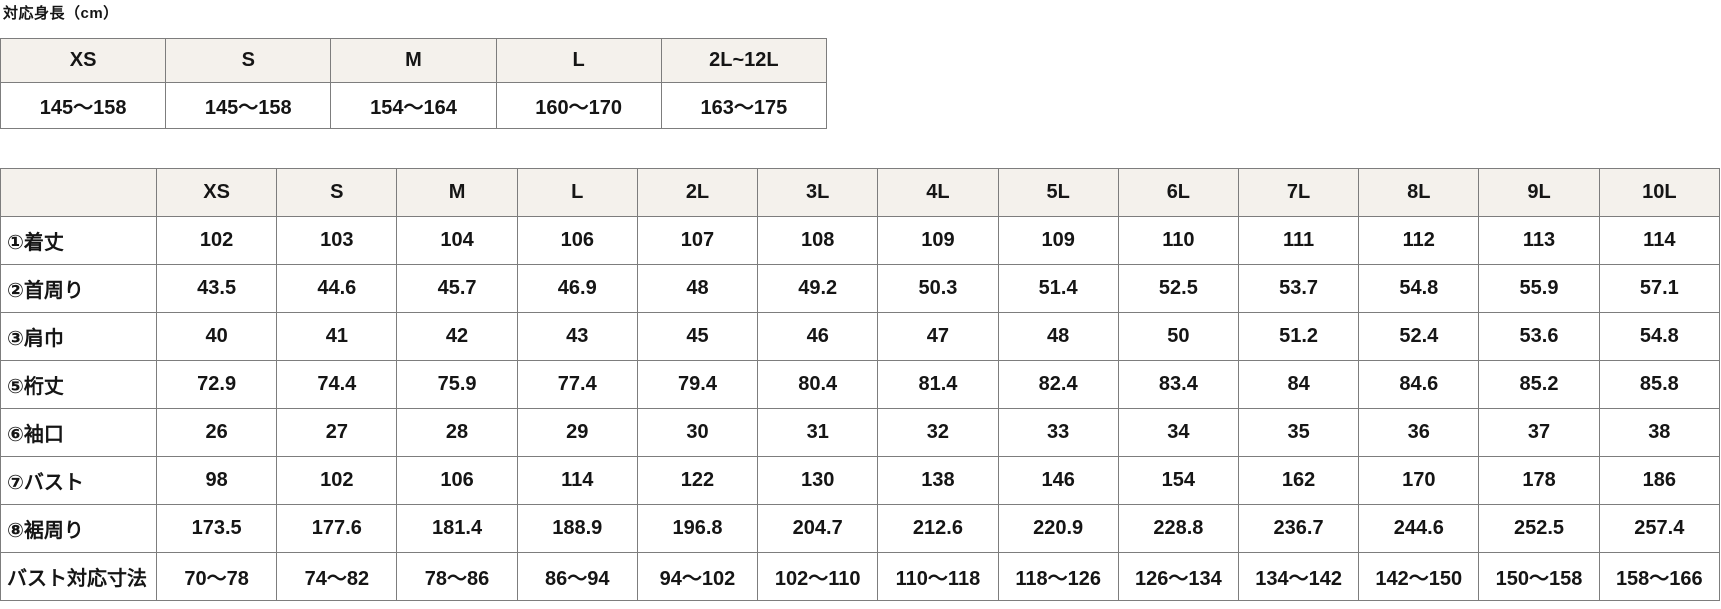 This screenshot has height=609, width=1721. I want to click on measurement-value-cell: 252.5, so click(1539, 528).